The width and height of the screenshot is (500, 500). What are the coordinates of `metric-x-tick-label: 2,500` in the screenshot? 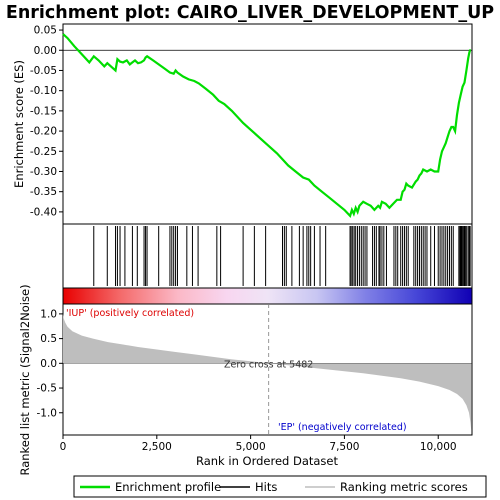 It's located at (157, 447).